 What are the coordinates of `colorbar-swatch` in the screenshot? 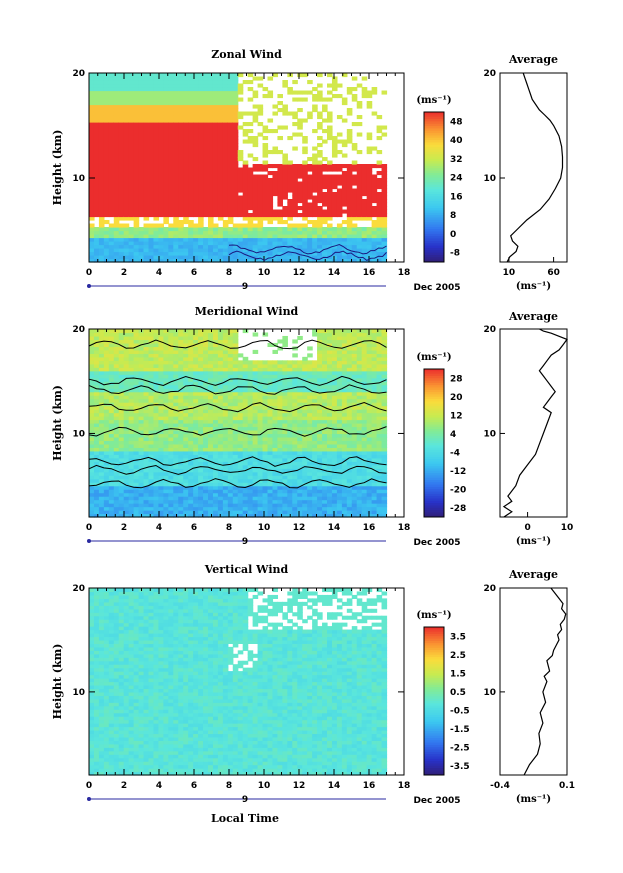 It's located at (434, 202).